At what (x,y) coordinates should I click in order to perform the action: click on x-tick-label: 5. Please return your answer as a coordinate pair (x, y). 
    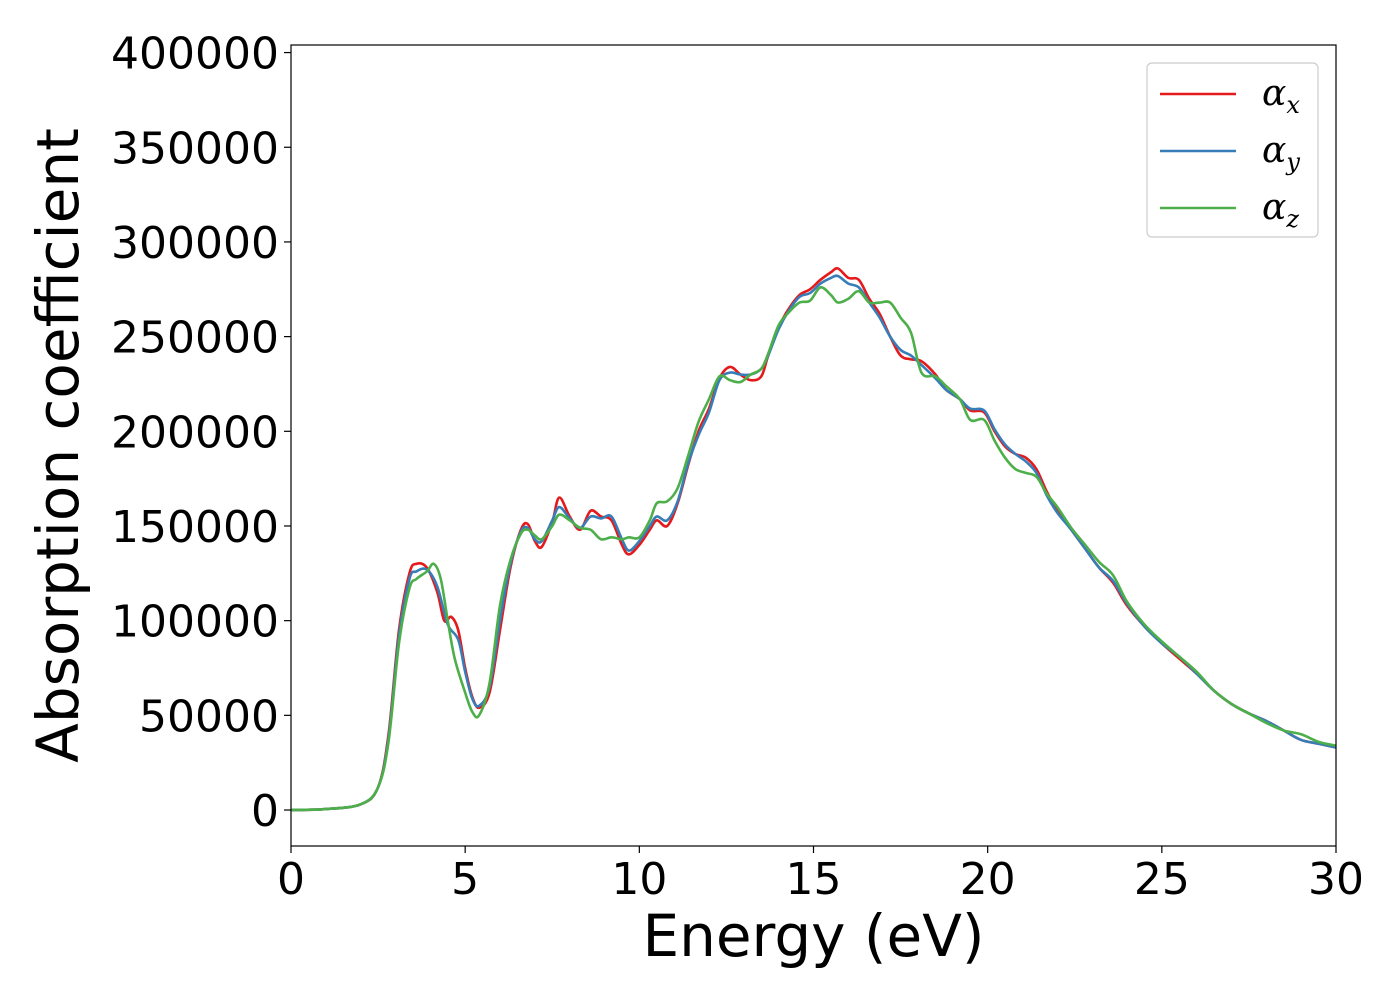
    Looking at the image, I should click on (465, 879).